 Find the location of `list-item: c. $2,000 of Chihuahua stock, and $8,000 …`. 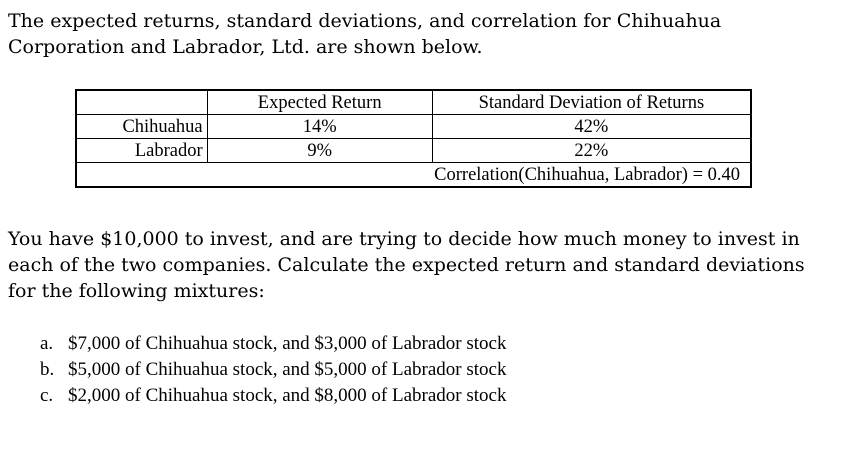

list-item: c. $2,000 of Chihuahua stock, and $8,000 … is located at coordinates (273, 396).